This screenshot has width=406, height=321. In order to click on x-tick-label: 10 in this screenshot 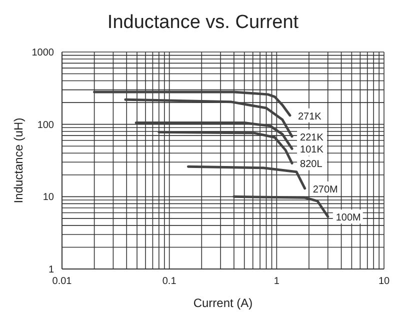, I will do `click(384, 282)`.